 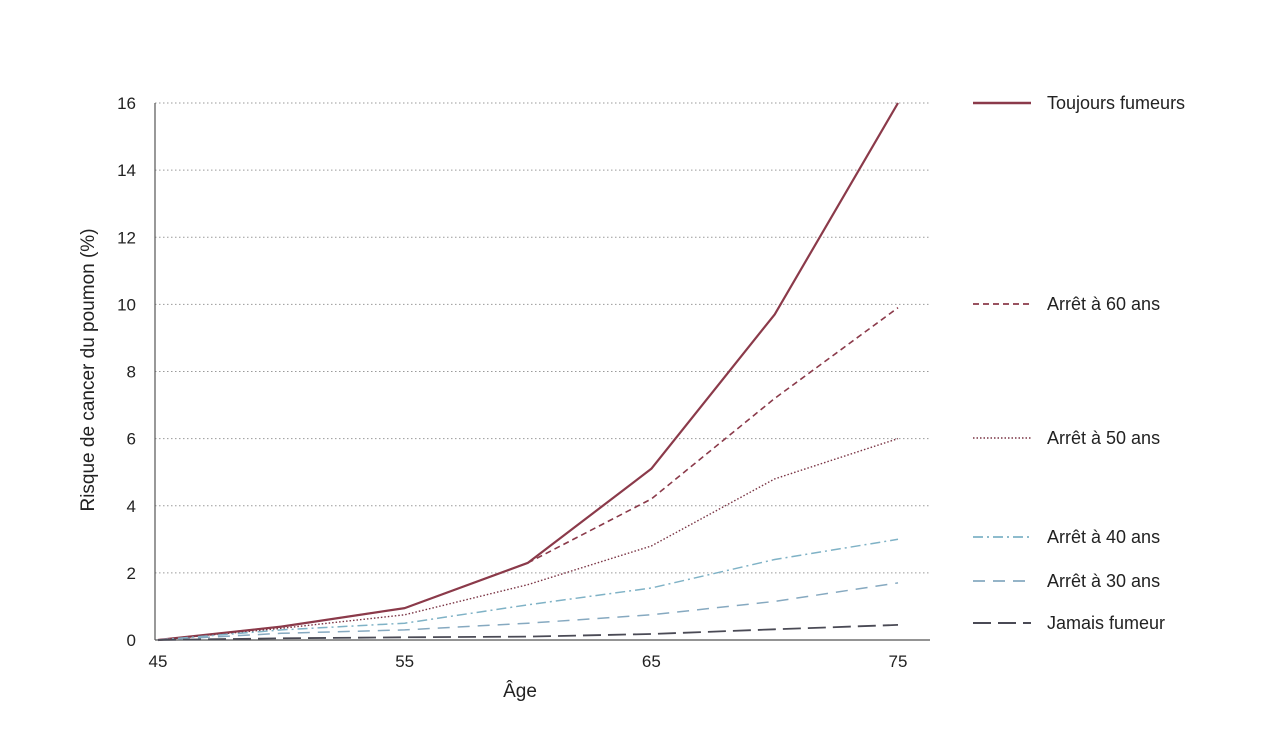 What do you see at coordinates (404, 661) in the screenshot?
I see `x-tick-label: 55` at bounding box center [404, 661].